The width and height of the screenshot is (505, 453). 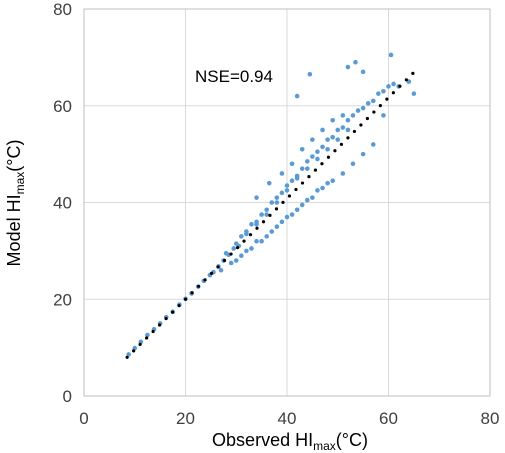 I want to click on x-axis-title: Observed HImax(°C), so click(x=290, y=441).